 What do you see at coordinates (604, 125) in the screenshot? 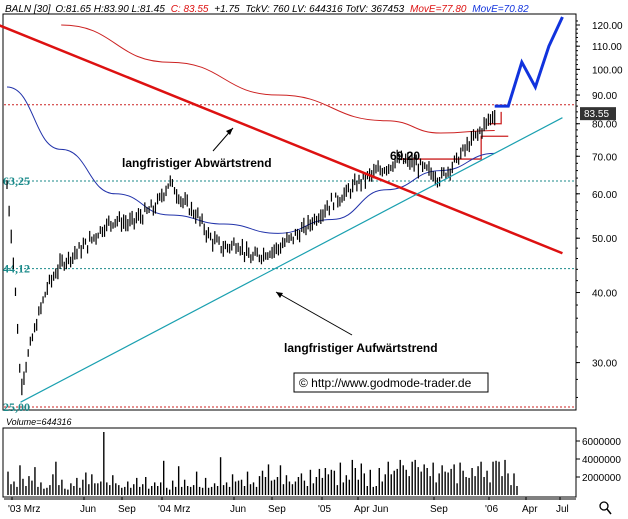
I see `price-tick-label: 80.00` at bounding box center [604, 125].